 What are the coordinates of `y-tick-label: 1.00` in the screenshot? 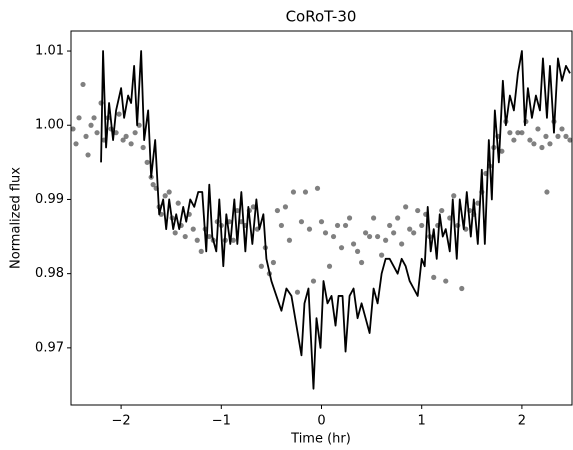 It's located at (49, 125).